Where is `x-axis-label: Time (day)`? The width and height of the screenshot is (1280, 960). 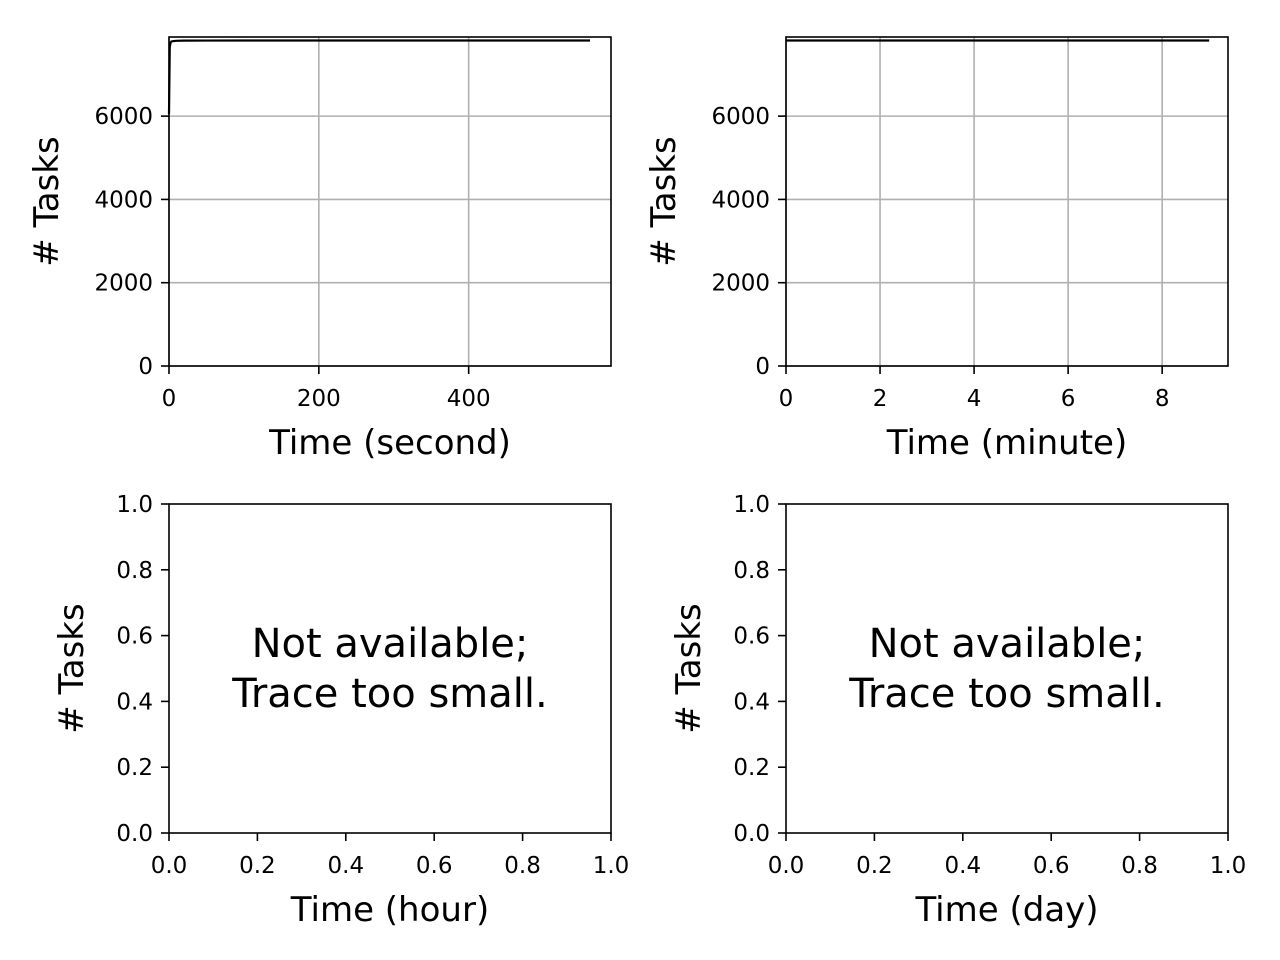
x-axis-label: Time (day) is located at coordinates (1006, 910).